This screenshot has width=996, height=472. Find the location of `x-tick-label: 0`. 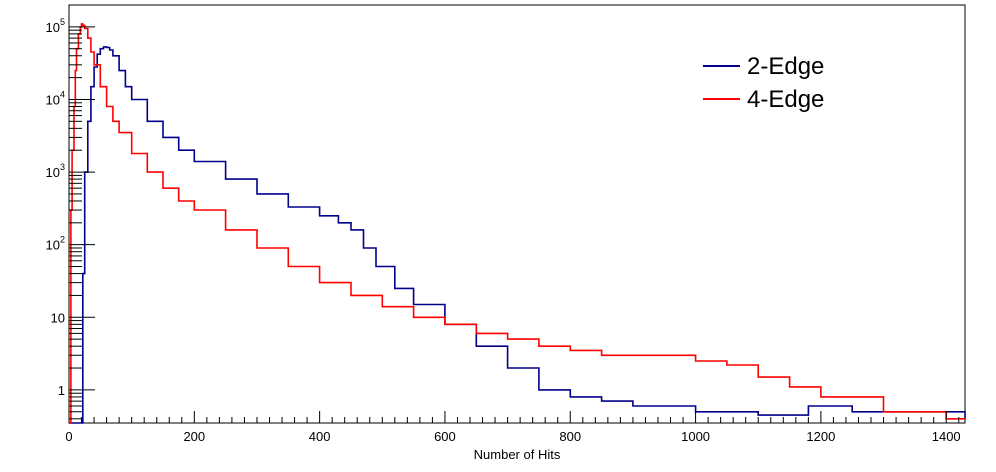

x-tick-label: 0 is located at coordinates (68, 436).